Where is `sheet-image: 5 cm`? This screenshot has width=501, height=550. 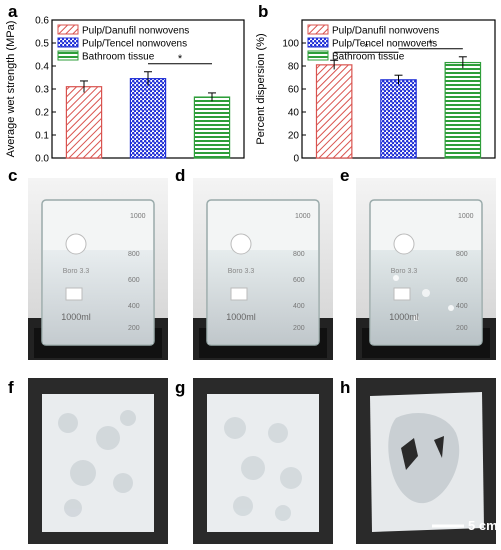 sheet-image: 5 cm is located at coordinates (426, 461).